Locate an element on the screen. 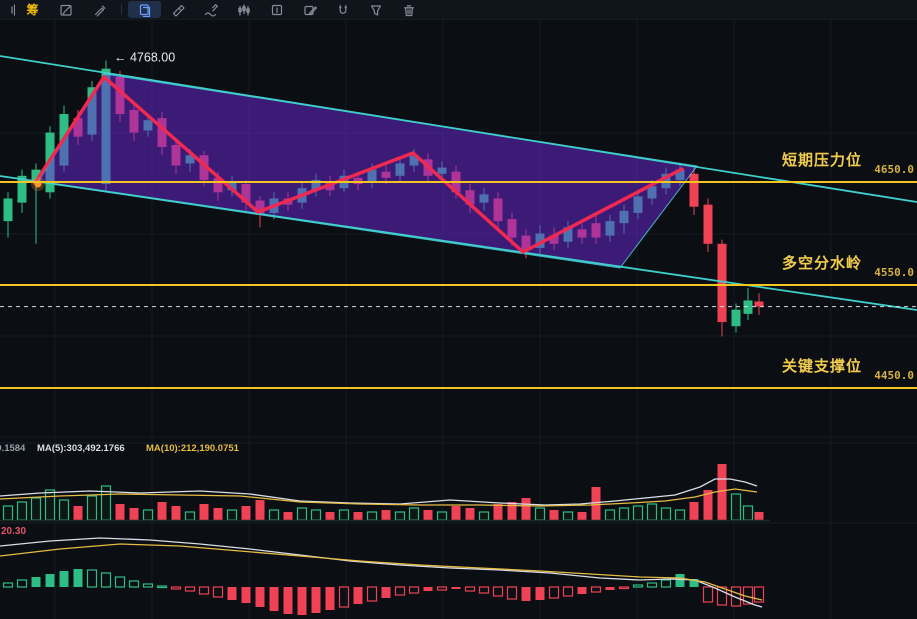 The image size is (917, 619). pattern-tool is located at coordinates (243, 9).